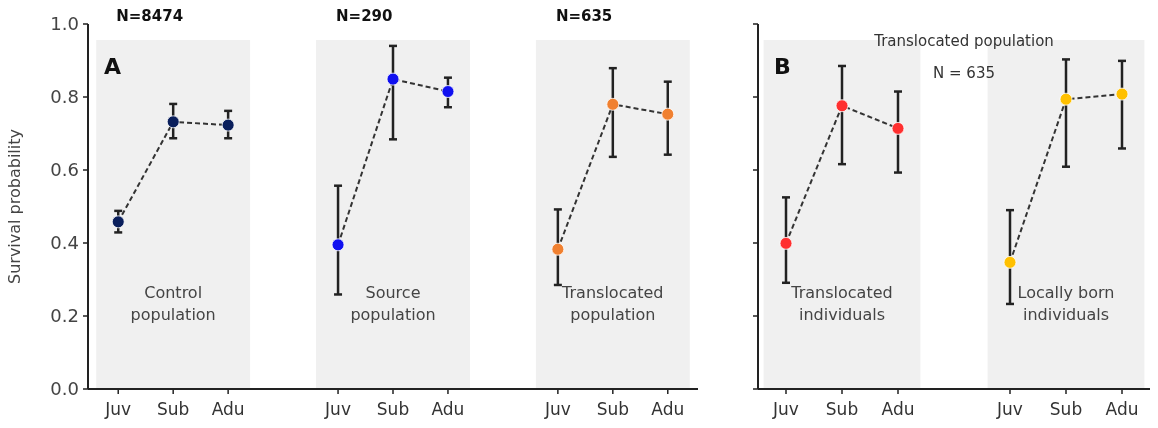 Image resolution: width=1158 pixels, height=428 pixels. Describe the element at coordinates (782, 66) in the screenshot. I see `text: B` at that location.